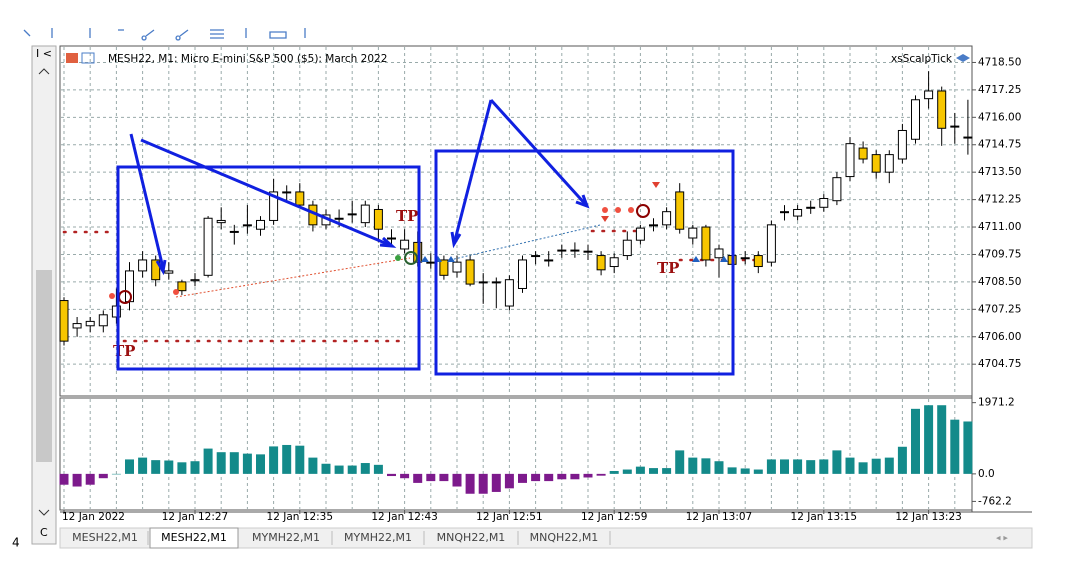  I want to click on tab-active, so click(194, 538).